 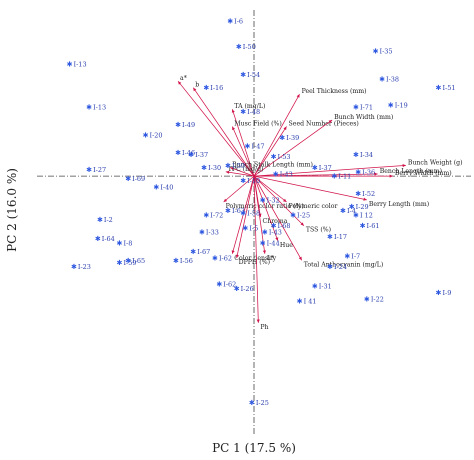 I want to click on score-point: ✱ I-11, so click(x=341, y=177).